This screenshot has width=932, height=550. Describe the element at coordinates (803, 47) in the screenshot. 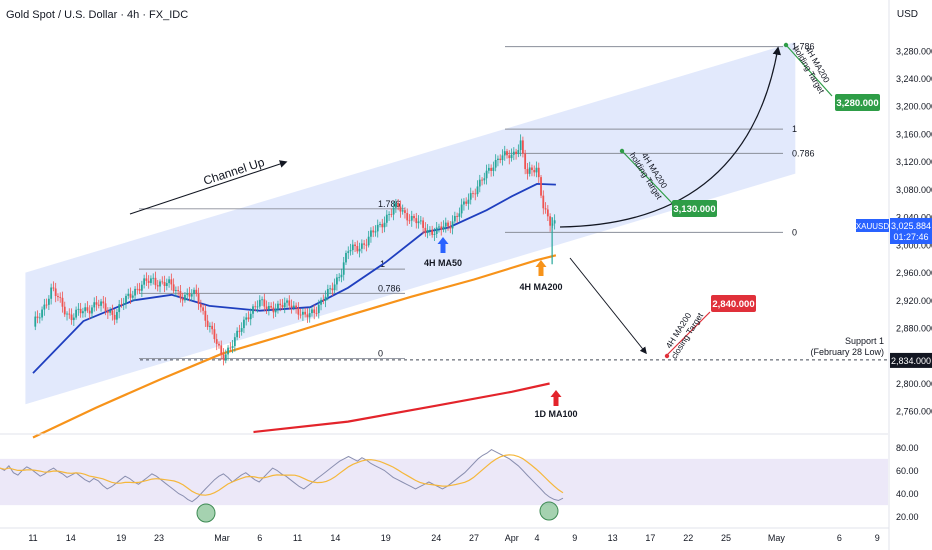

I see `fib-level-right-label: 1.786` at that location.